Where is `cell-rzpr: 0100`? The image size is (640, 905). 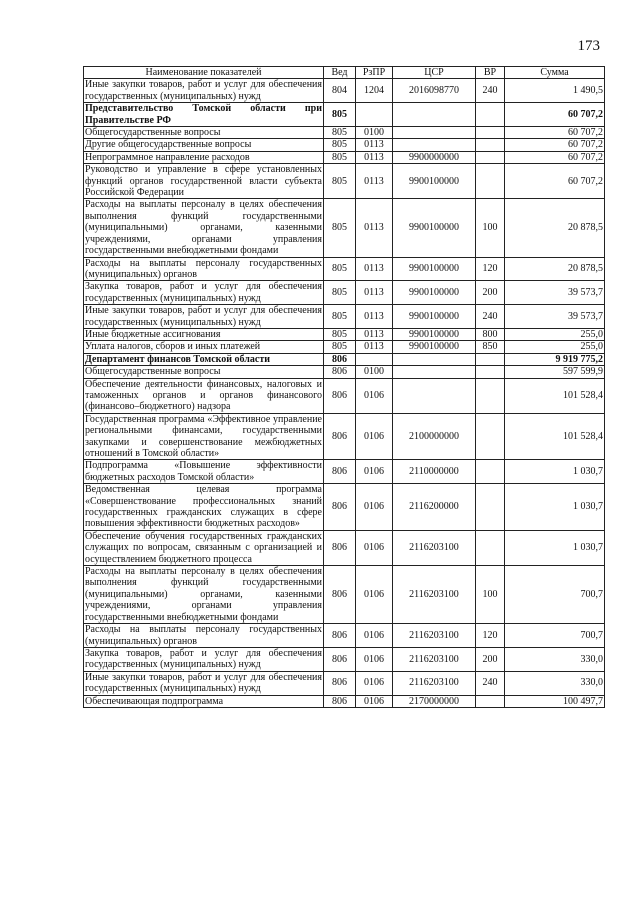
cell-rzpr: 0100 is located at coordinates (374, 133).